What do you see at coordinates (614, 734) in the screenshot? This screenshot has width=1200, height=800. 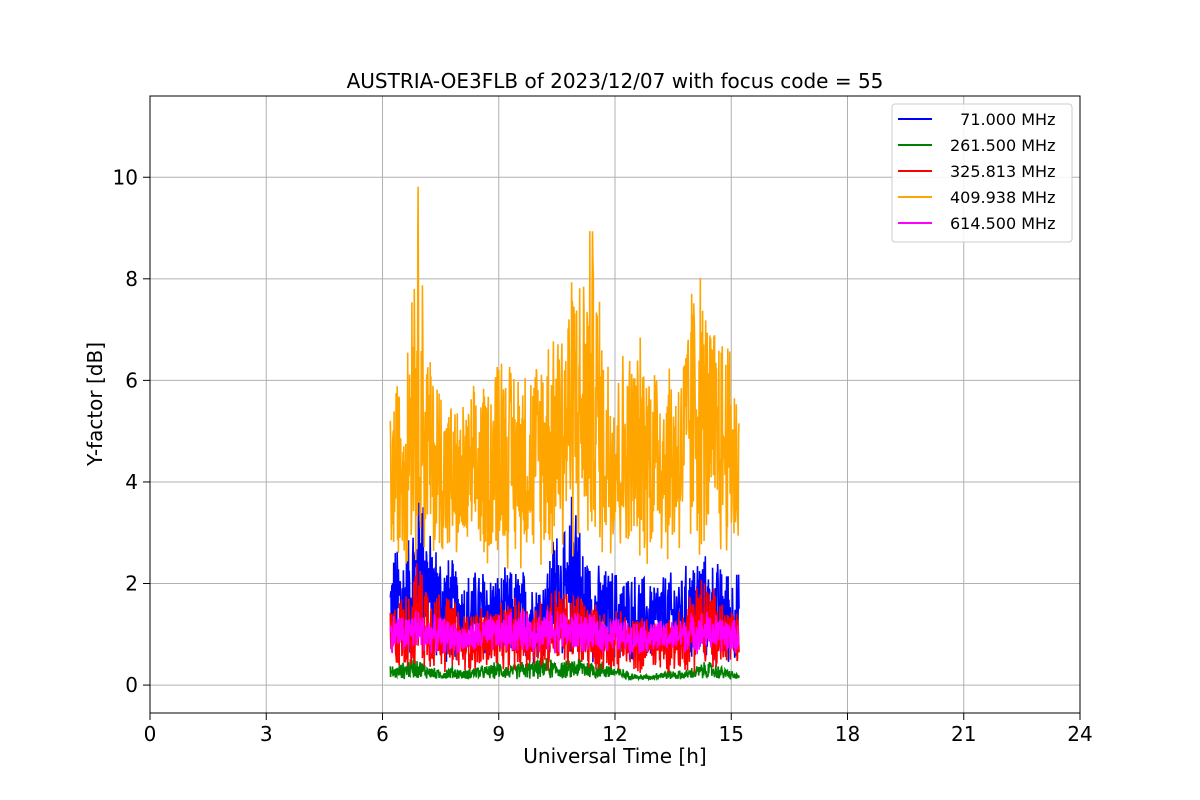 I see `x-tick-label: 12` at bounding box center [614, 734].